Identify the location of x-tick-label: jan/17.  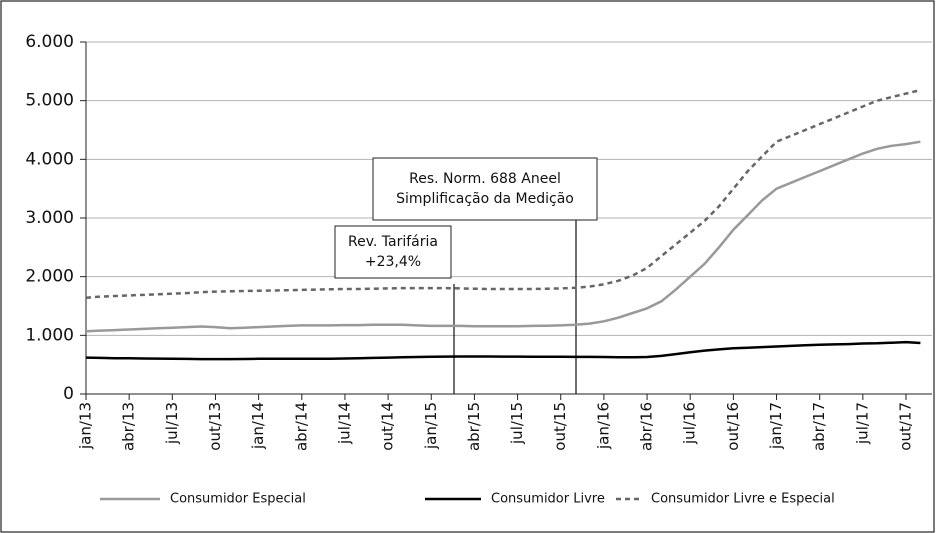
(776, 426).